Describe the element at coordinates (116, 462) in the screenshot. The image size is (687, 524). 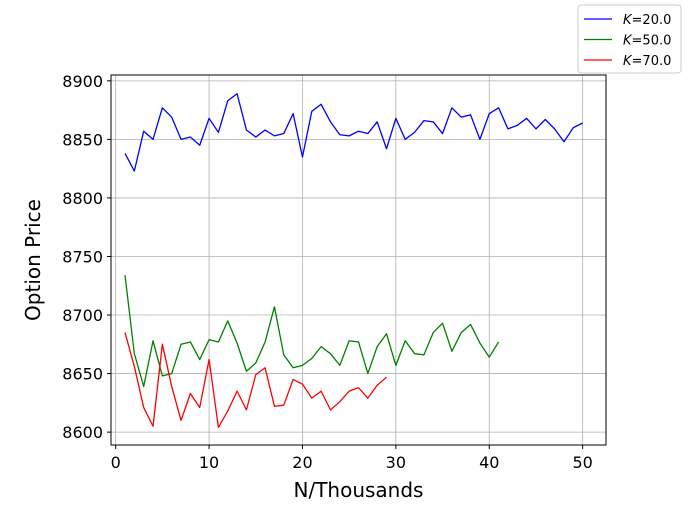
I see `x-tick-label: 0` at that location.